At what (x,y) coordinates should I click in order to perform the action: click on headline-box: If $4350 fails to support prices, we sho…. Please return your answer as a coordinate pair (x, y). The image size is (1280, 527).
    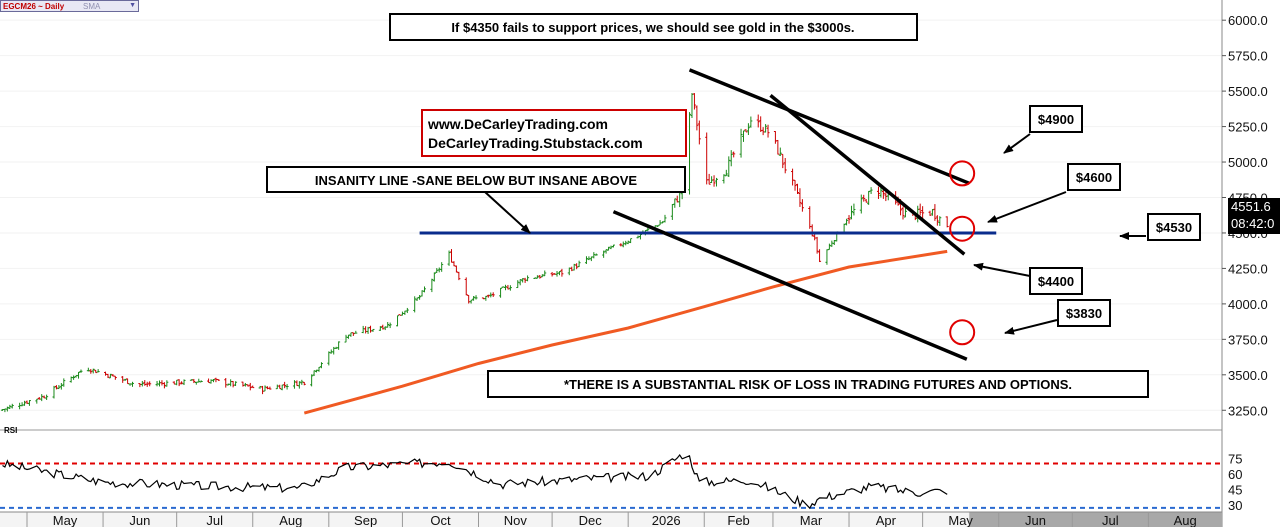
    Looking at the image, I should click on (653, 27).